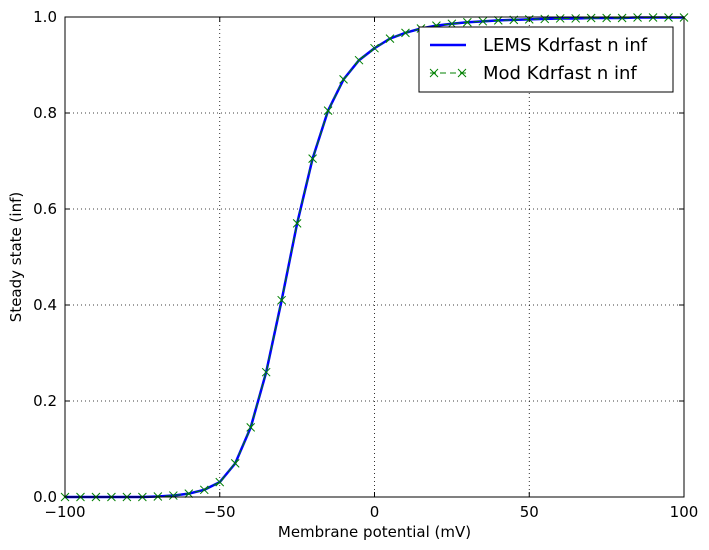 This screenshot has width=709, height=550. Describe the element at coordinates (16, 257) in the screenshot. I see `y-axis-label: Steady state (inf)` at that location.